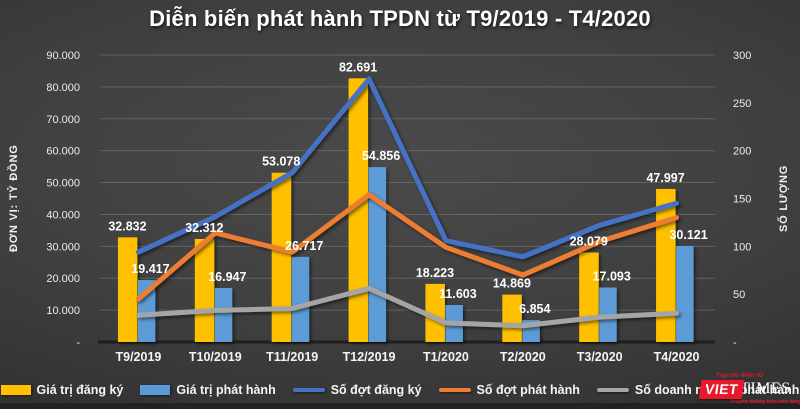  What do you see at coordinates (534, 309) in the screenshot?
I see `data-label: 6.854` at bounding box center [534, 309].